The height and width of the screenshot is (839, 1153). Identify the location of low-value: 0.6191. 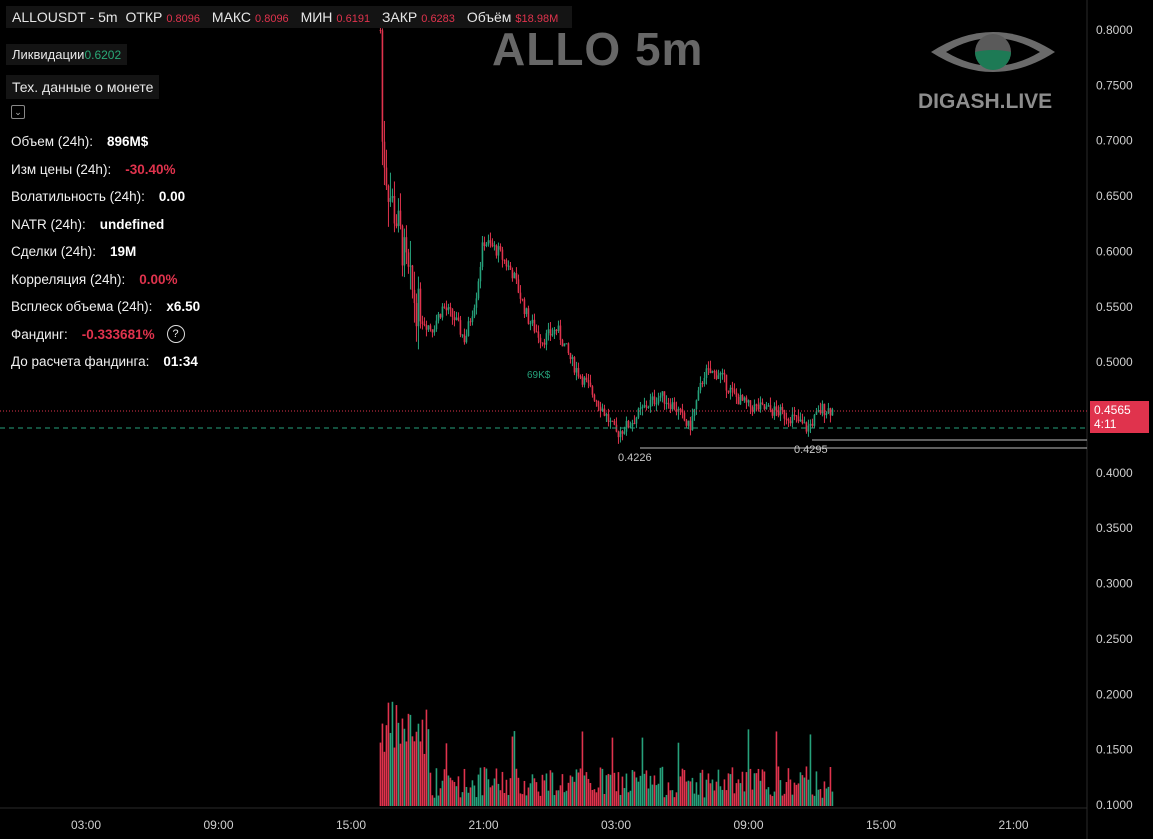
(353, 19).